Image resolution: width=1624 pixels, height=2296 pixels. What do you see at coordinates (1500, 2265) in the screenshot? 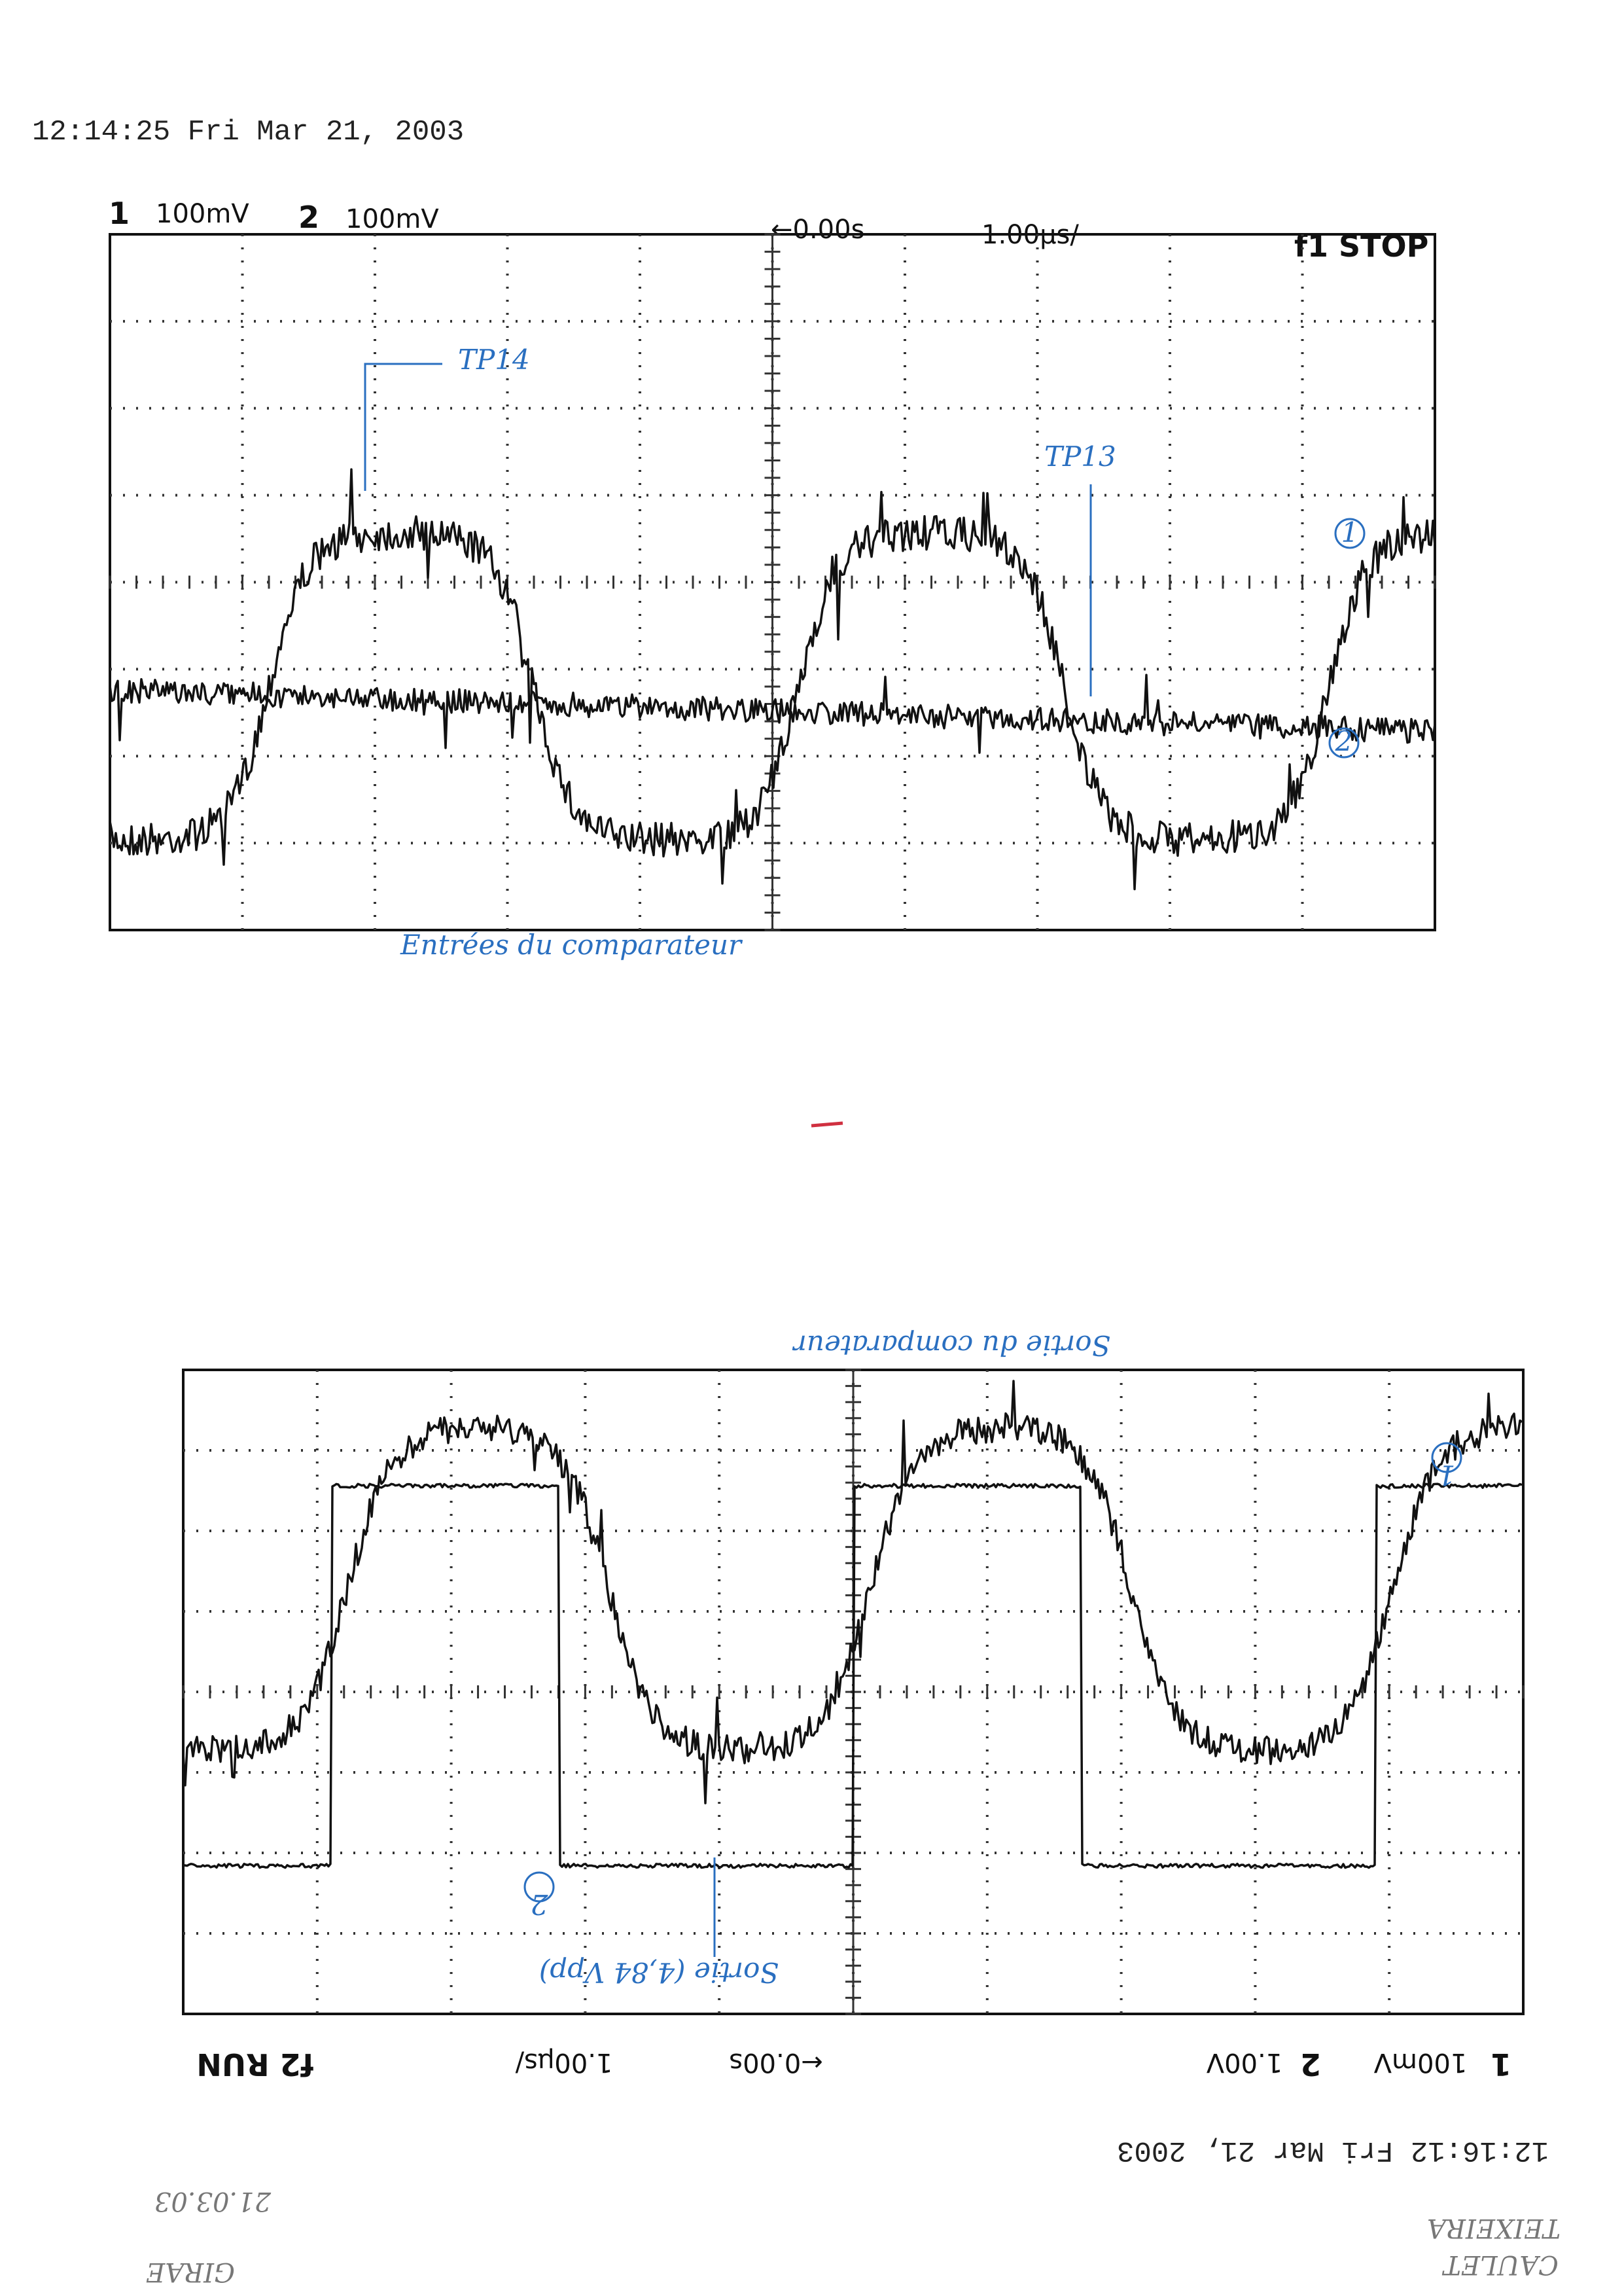
I see `name: CAULET` at bounding box center [1500, 2265].